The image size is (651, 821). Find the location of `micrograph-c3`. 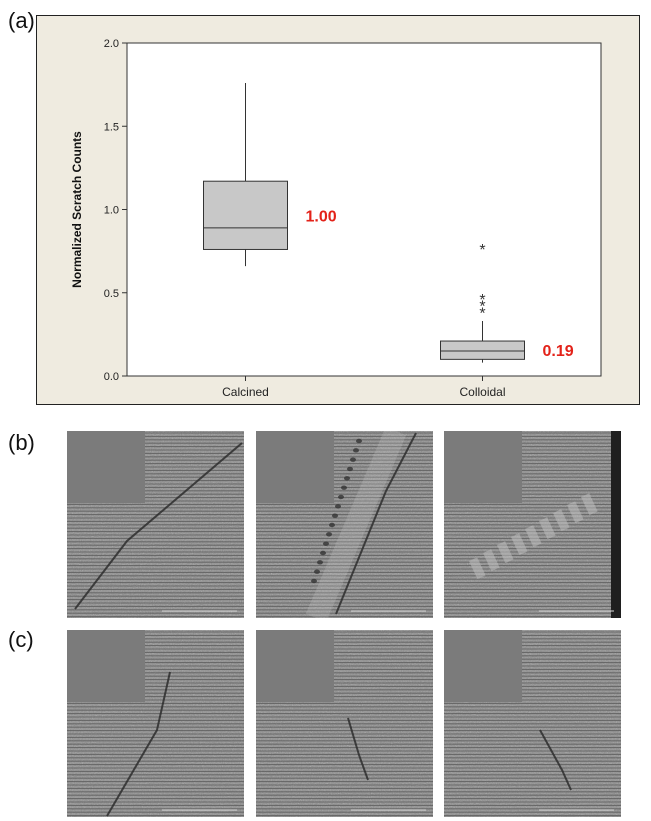

micrograph-c3 is located at coordinates (532, 723).